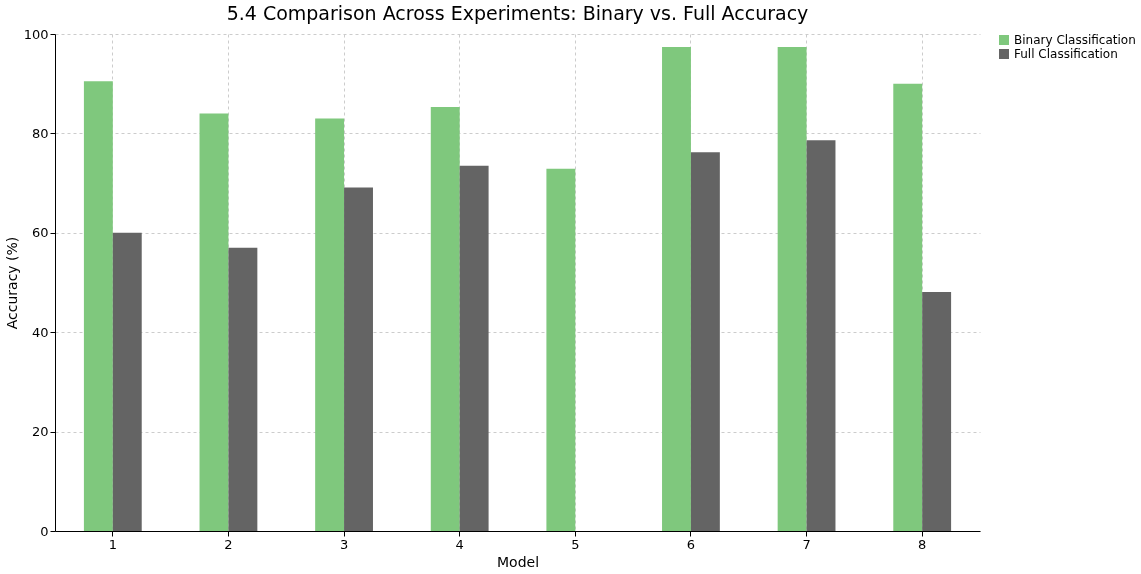 This screenshot has width=1141, height=574. I want to click on x-tick-label: 3, so click(344, 544).